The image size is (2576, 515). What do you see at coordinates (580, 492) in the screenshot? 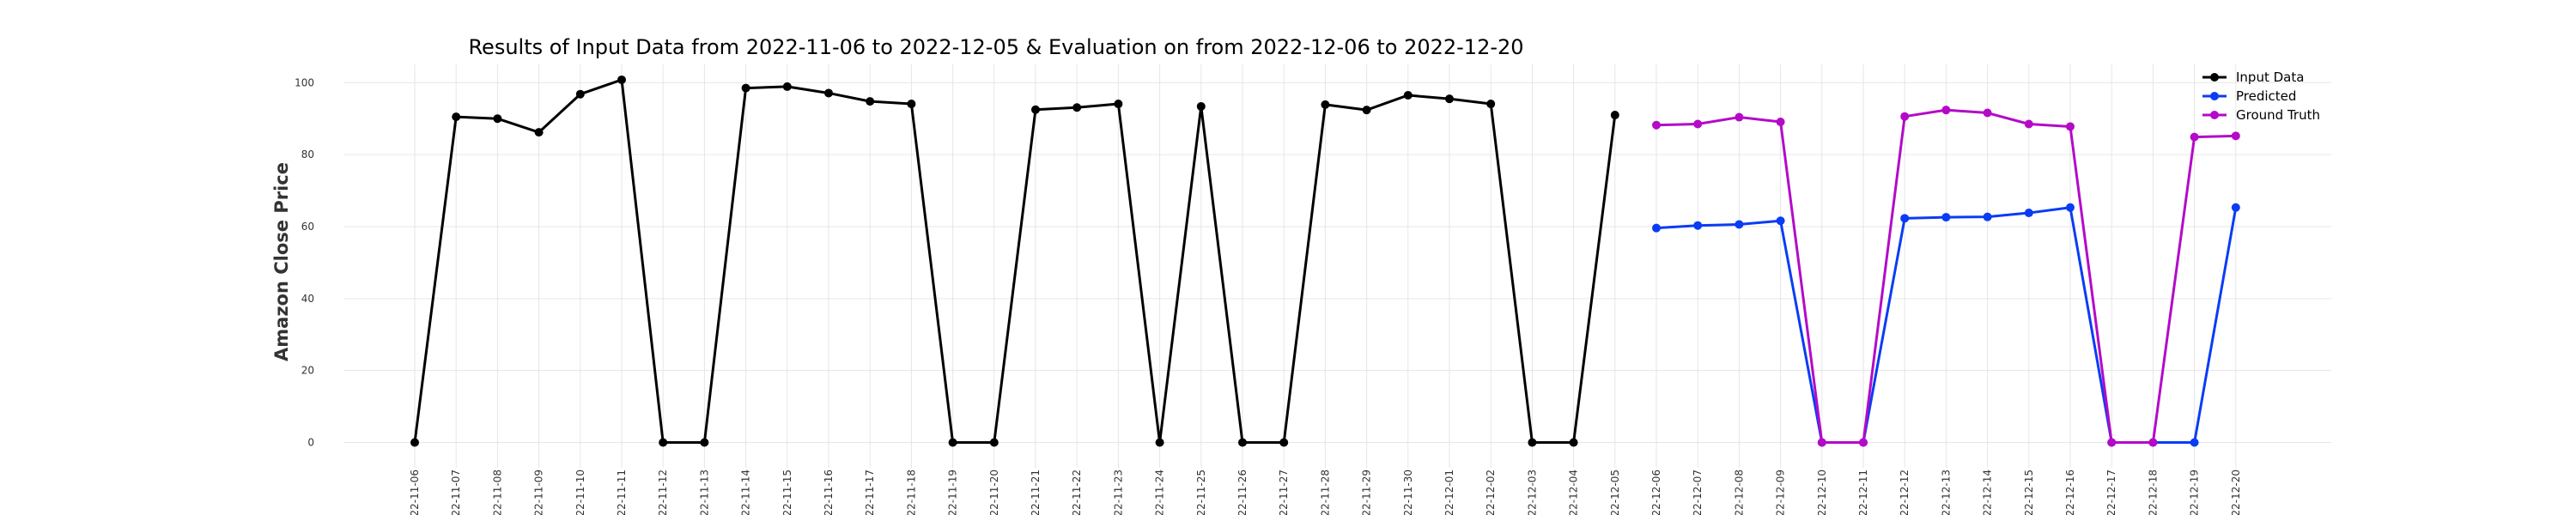
I see `x-tick-label: 2022-11-10` at bounding box center [580, 492].